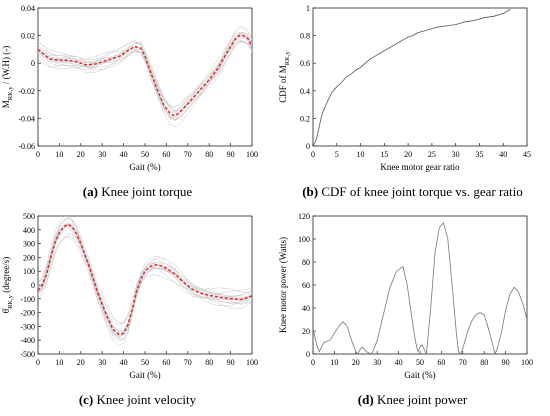  Describe the element at coordinates (10, 93) in the screenshot. I see `chart-a-ylabel-sub: RK,y` at that location.